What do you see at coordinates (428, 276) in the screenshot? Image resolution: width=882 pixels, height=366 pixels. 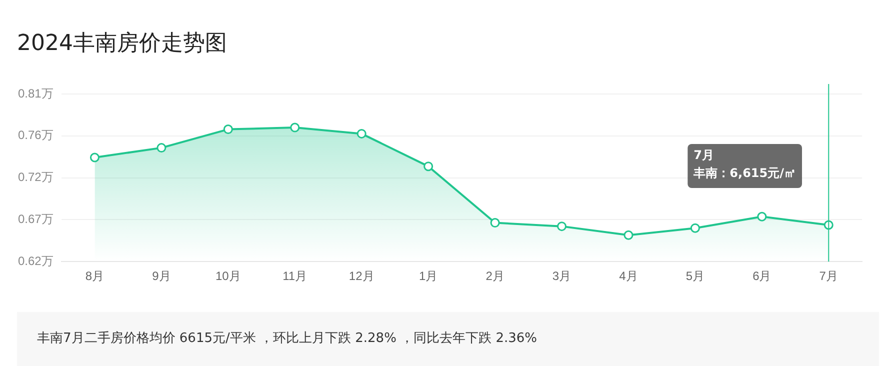 I see `x-tick-label: 1月` at bounding box center [428, 276].